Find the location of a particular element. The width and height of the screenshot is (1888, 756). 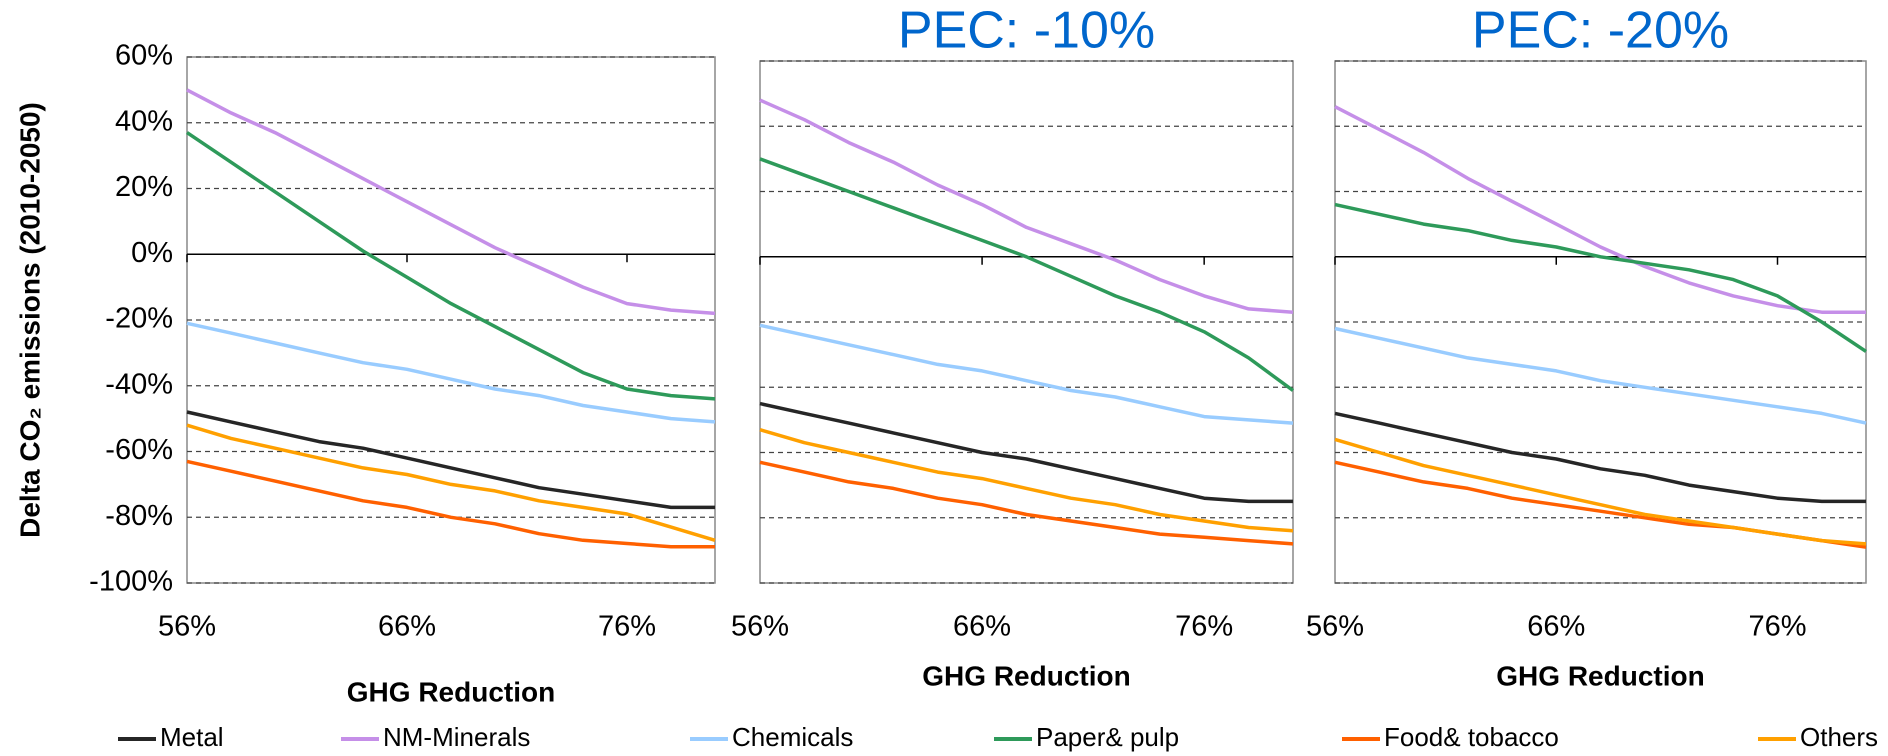

y-tick-label: -20% is located at coordinates (139, 319).